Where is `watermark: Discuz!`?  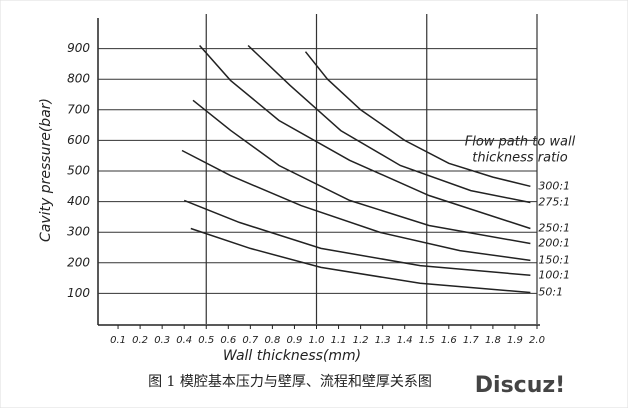
watermark: Discuz! is located at coordinates (520, 385).